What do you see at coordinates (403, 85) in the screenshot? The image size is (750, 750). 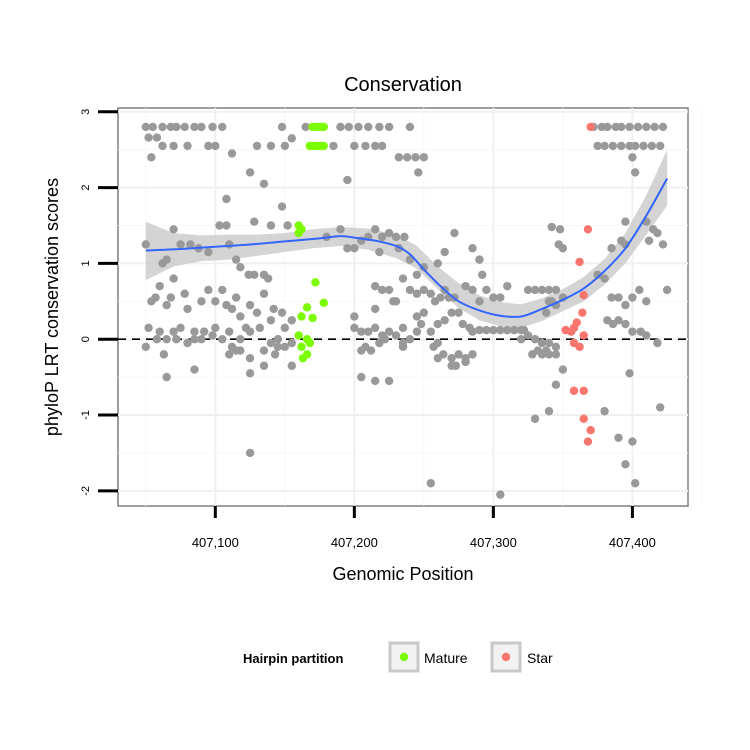 I see `chart-title: Conservation` at bounding box center [403, 85].